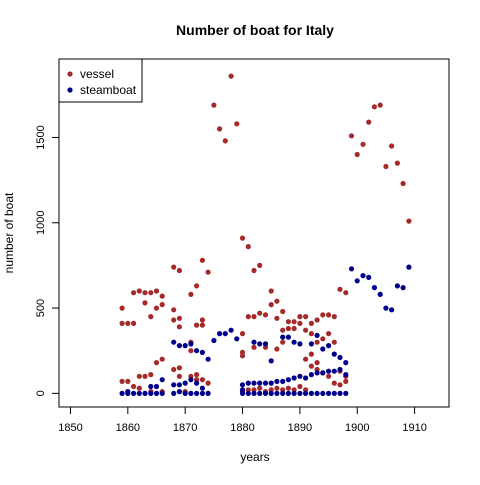 The height and width of the screenshot is (485, 480). Describe the element at coordinates (70, 428) in the screenshot. I see `x-tick-label: 1850` at that location.